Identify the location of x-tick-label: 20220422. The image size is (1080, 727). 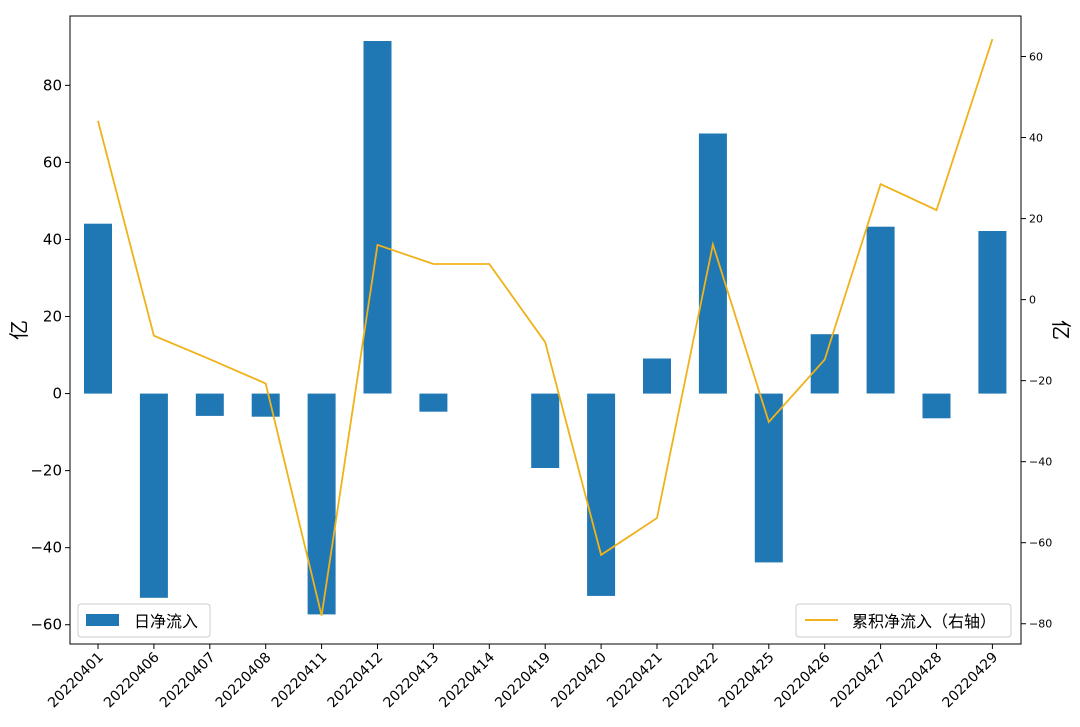
(691, 681).